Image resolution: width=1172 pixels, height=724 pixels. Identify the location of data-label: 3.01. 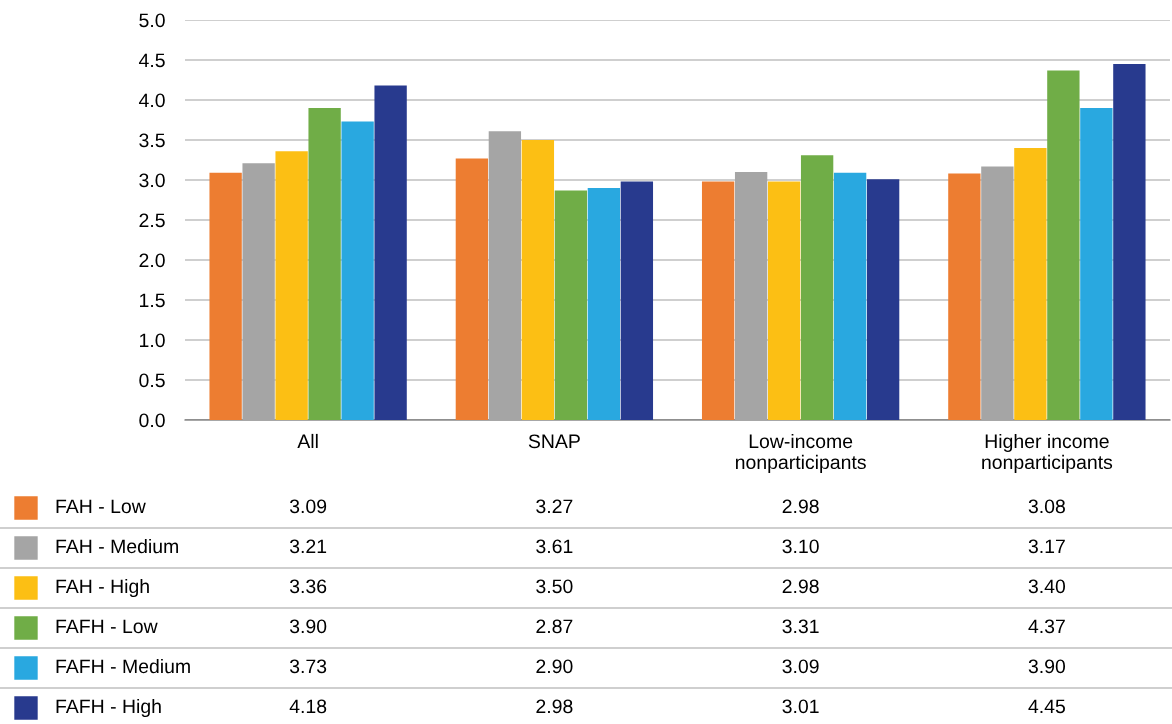
(800, 706).